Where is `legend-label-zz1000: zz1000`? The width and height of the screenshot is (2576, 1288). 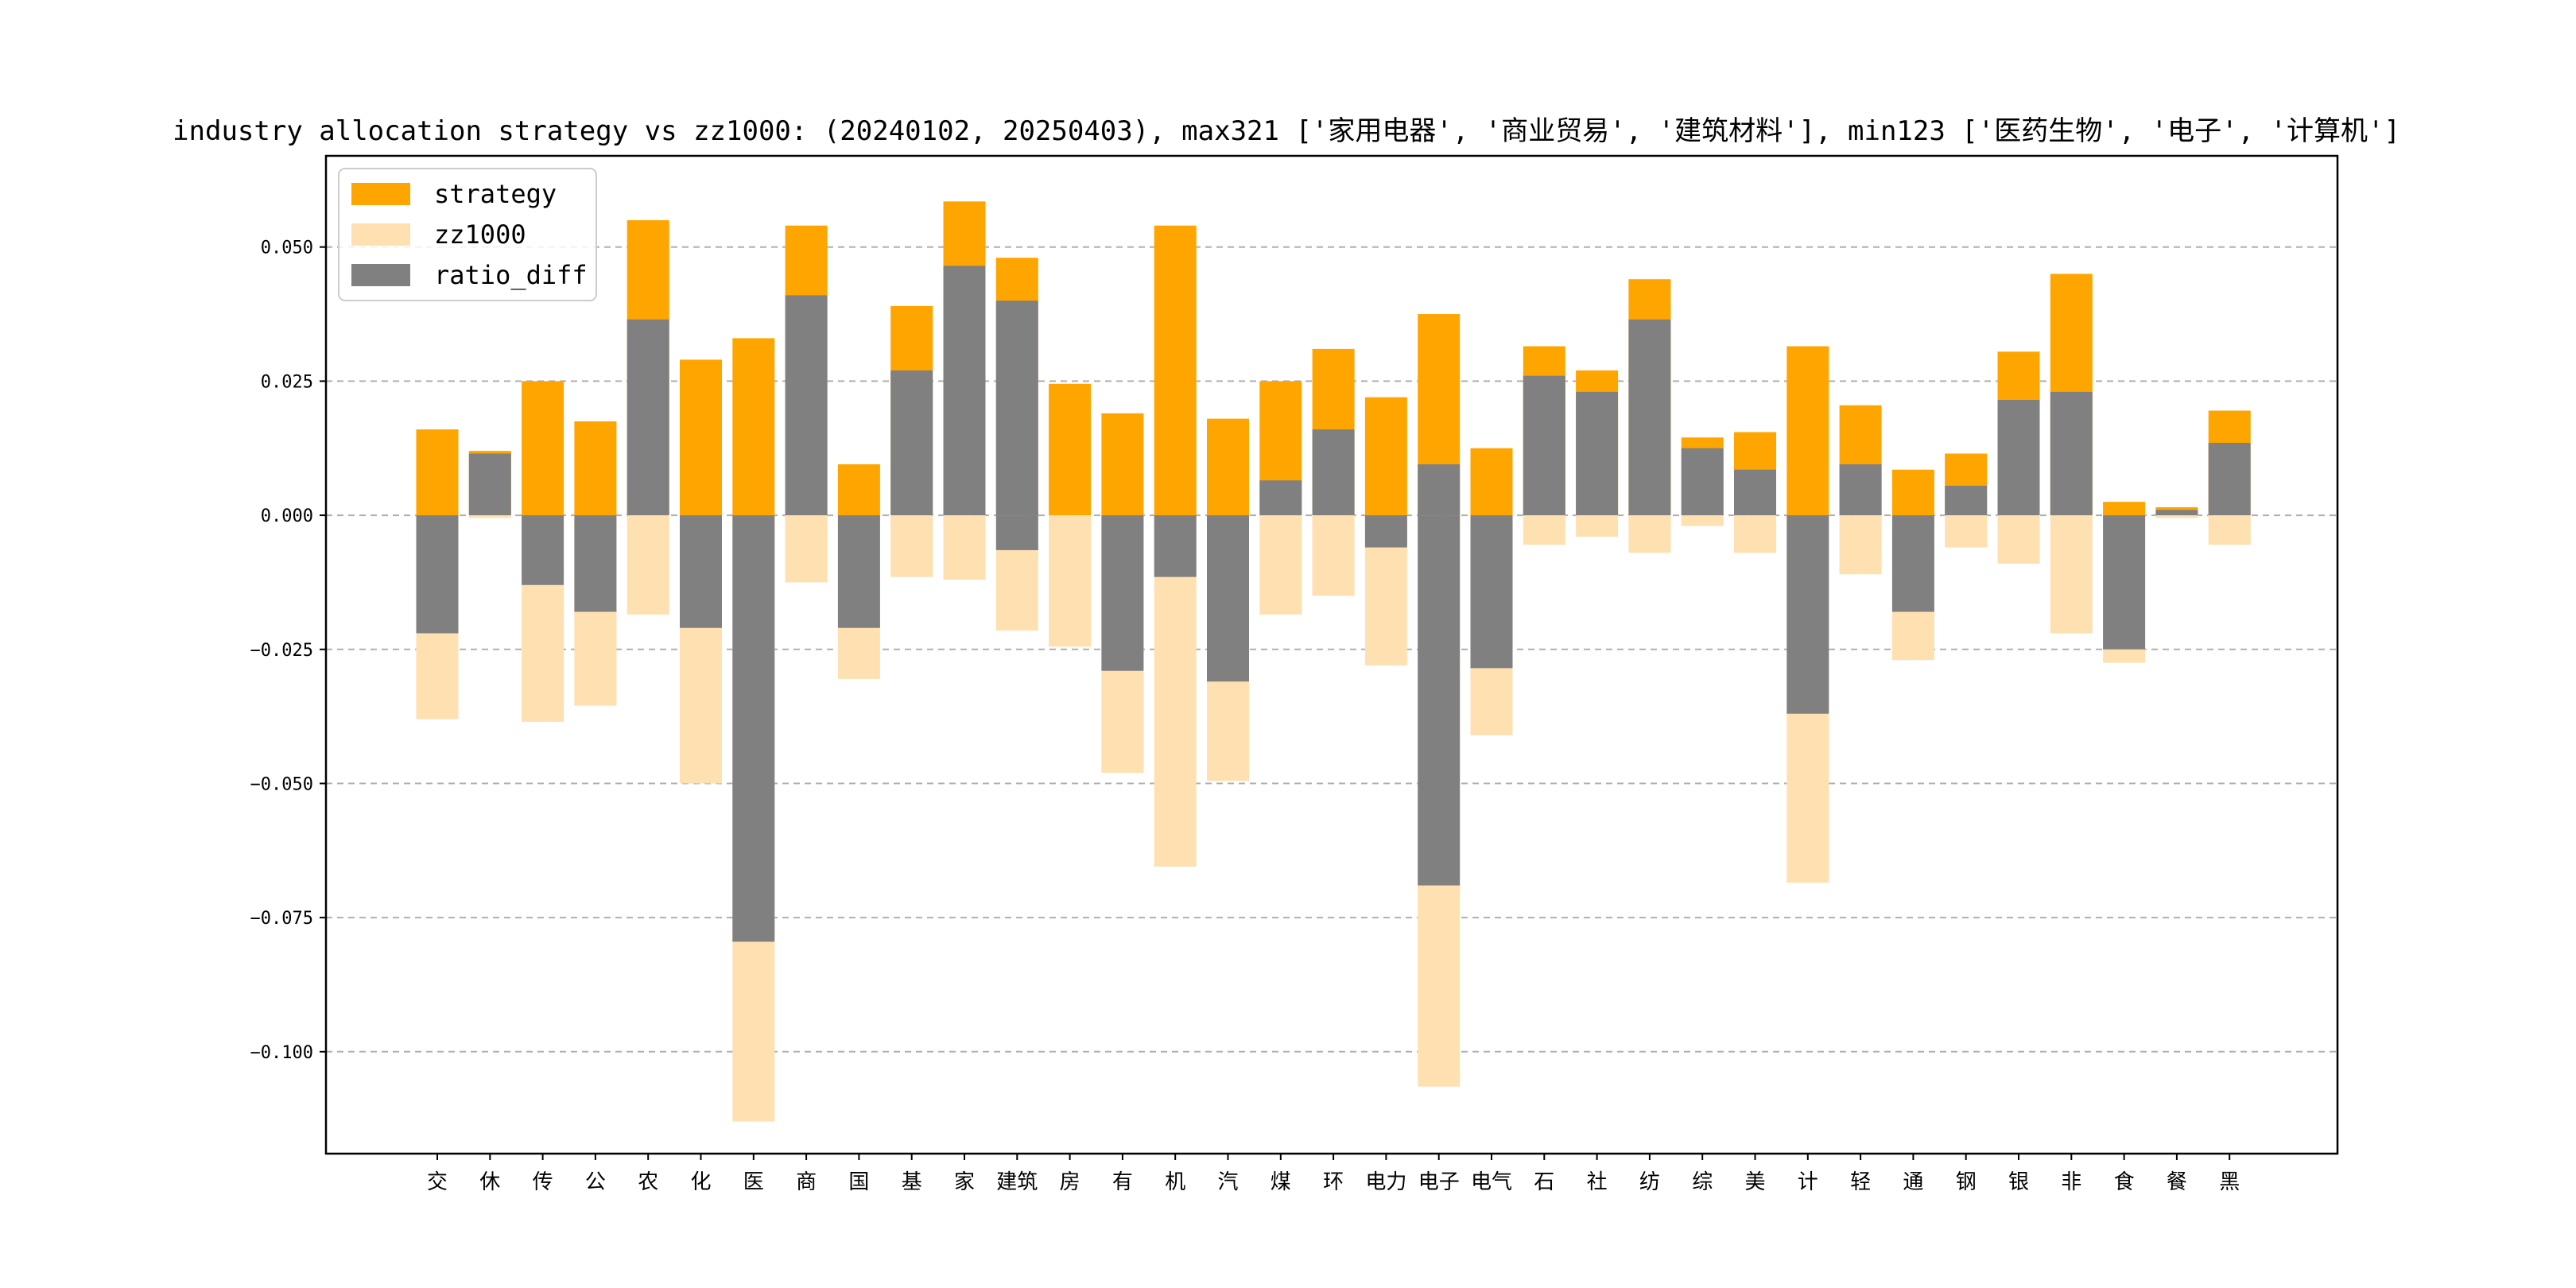 legend-label-zz1000: zz1000 is located at coordinates (480, 234).